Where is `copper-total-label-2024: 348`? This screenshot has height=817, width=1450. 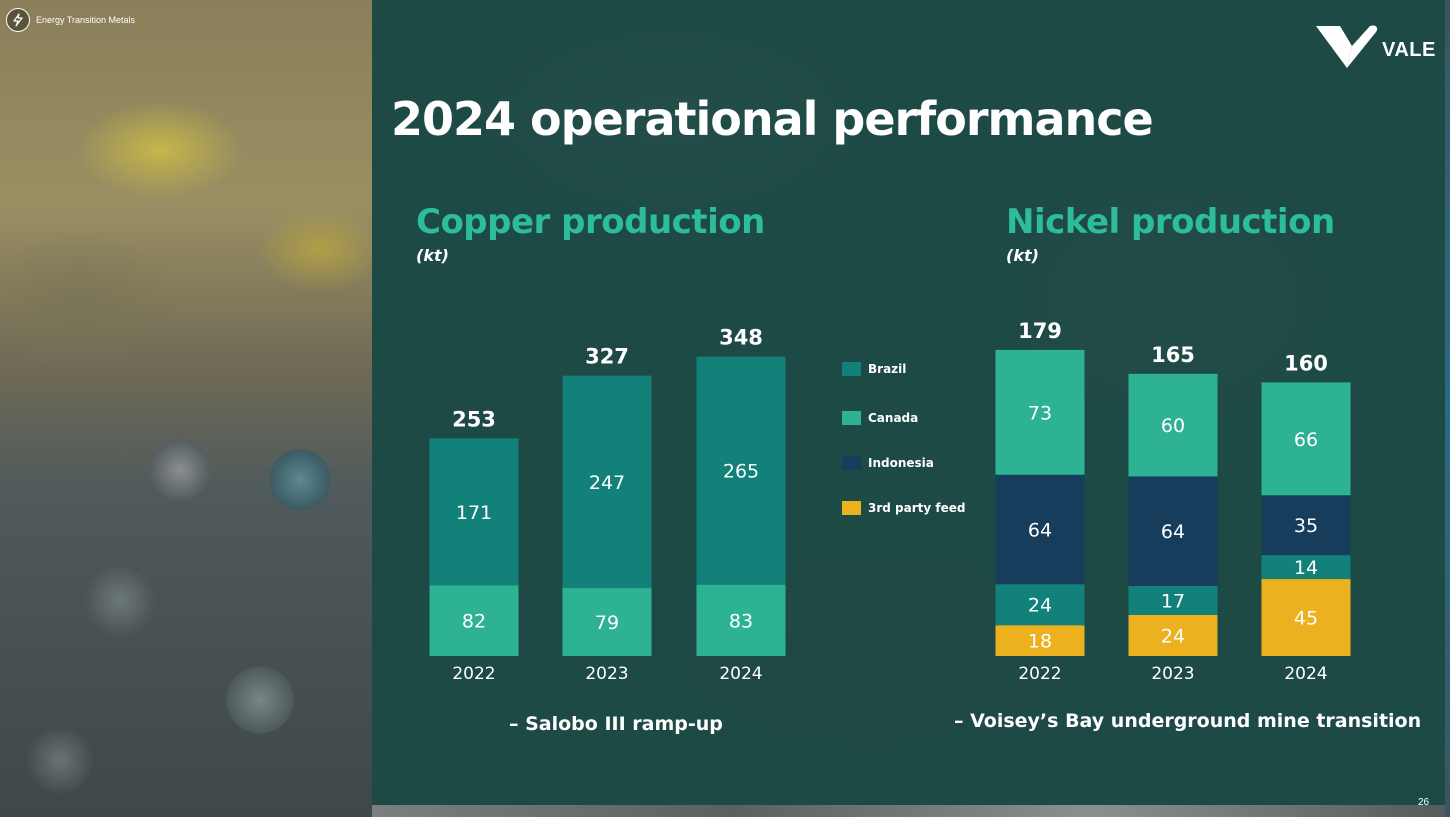 copper-total-label-2024: 348 is located at coordinates (741, 338).